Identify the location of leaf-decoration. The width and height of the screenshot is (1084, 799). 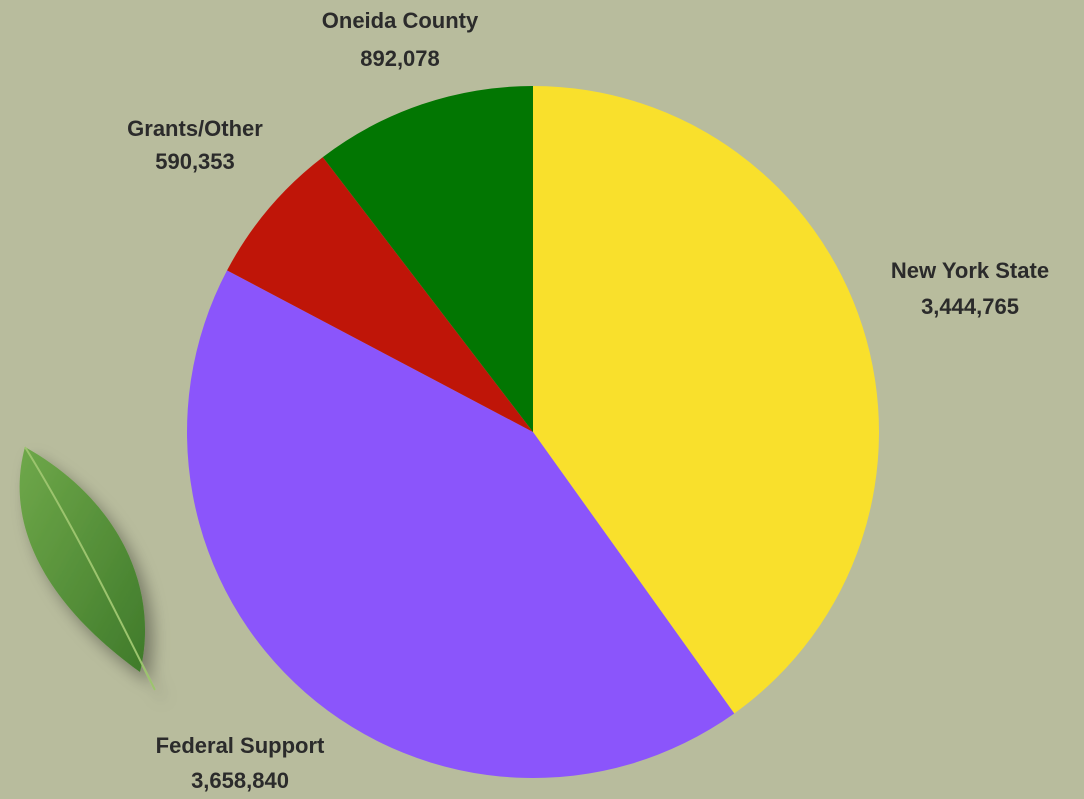
(87, 568).